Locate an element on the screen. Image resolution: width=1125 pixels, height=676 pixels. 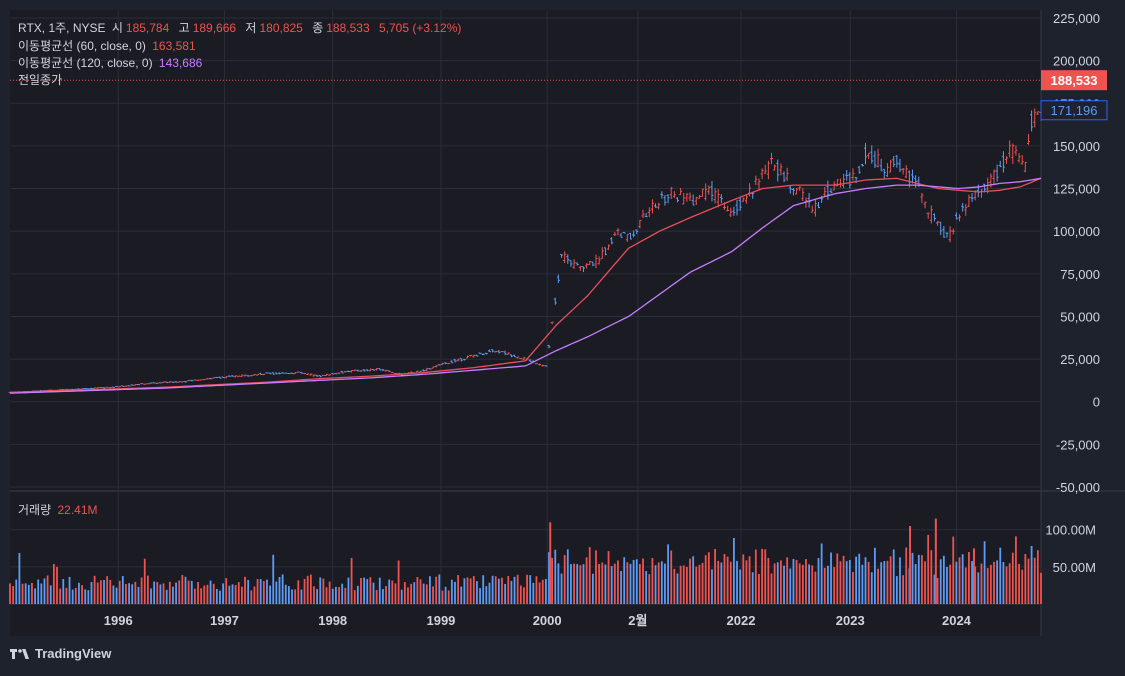
legend-ma60-value: 163,581 is located at coordinates (174, 46).